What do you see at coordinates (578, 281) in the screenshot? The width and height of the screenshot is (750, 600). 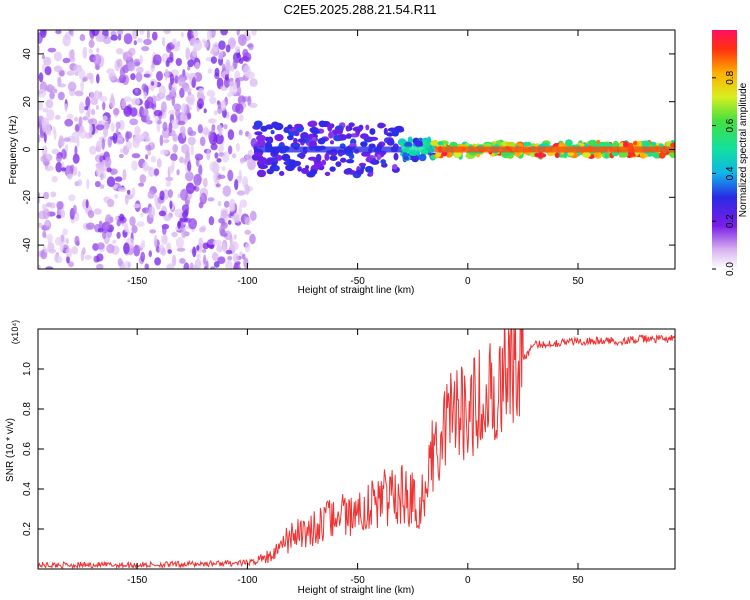 I see `x-tick-label: 50` at bounding box center [578, 281].